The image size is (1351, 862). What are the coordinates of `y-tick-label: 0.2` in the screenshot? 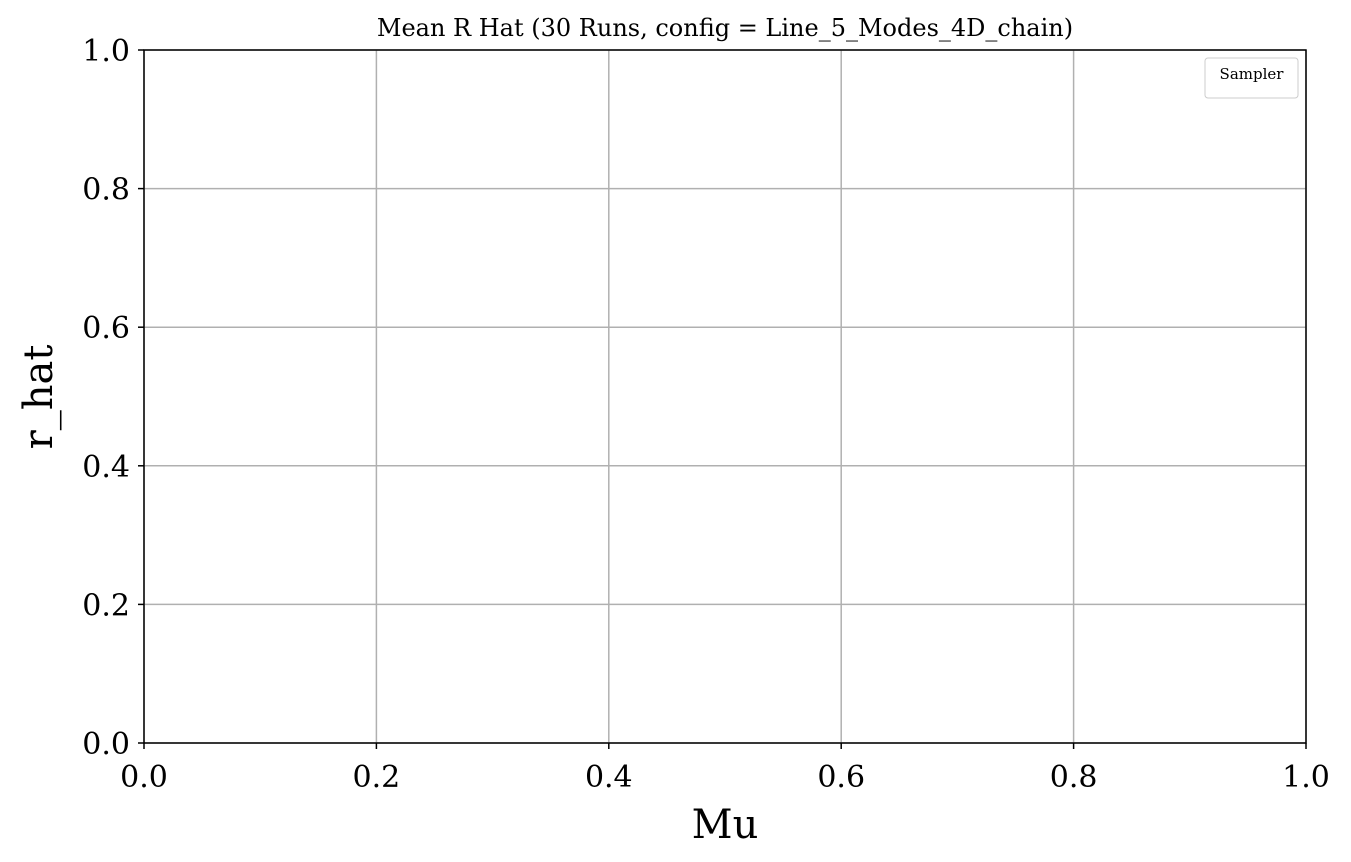 It's located at (106, 605).